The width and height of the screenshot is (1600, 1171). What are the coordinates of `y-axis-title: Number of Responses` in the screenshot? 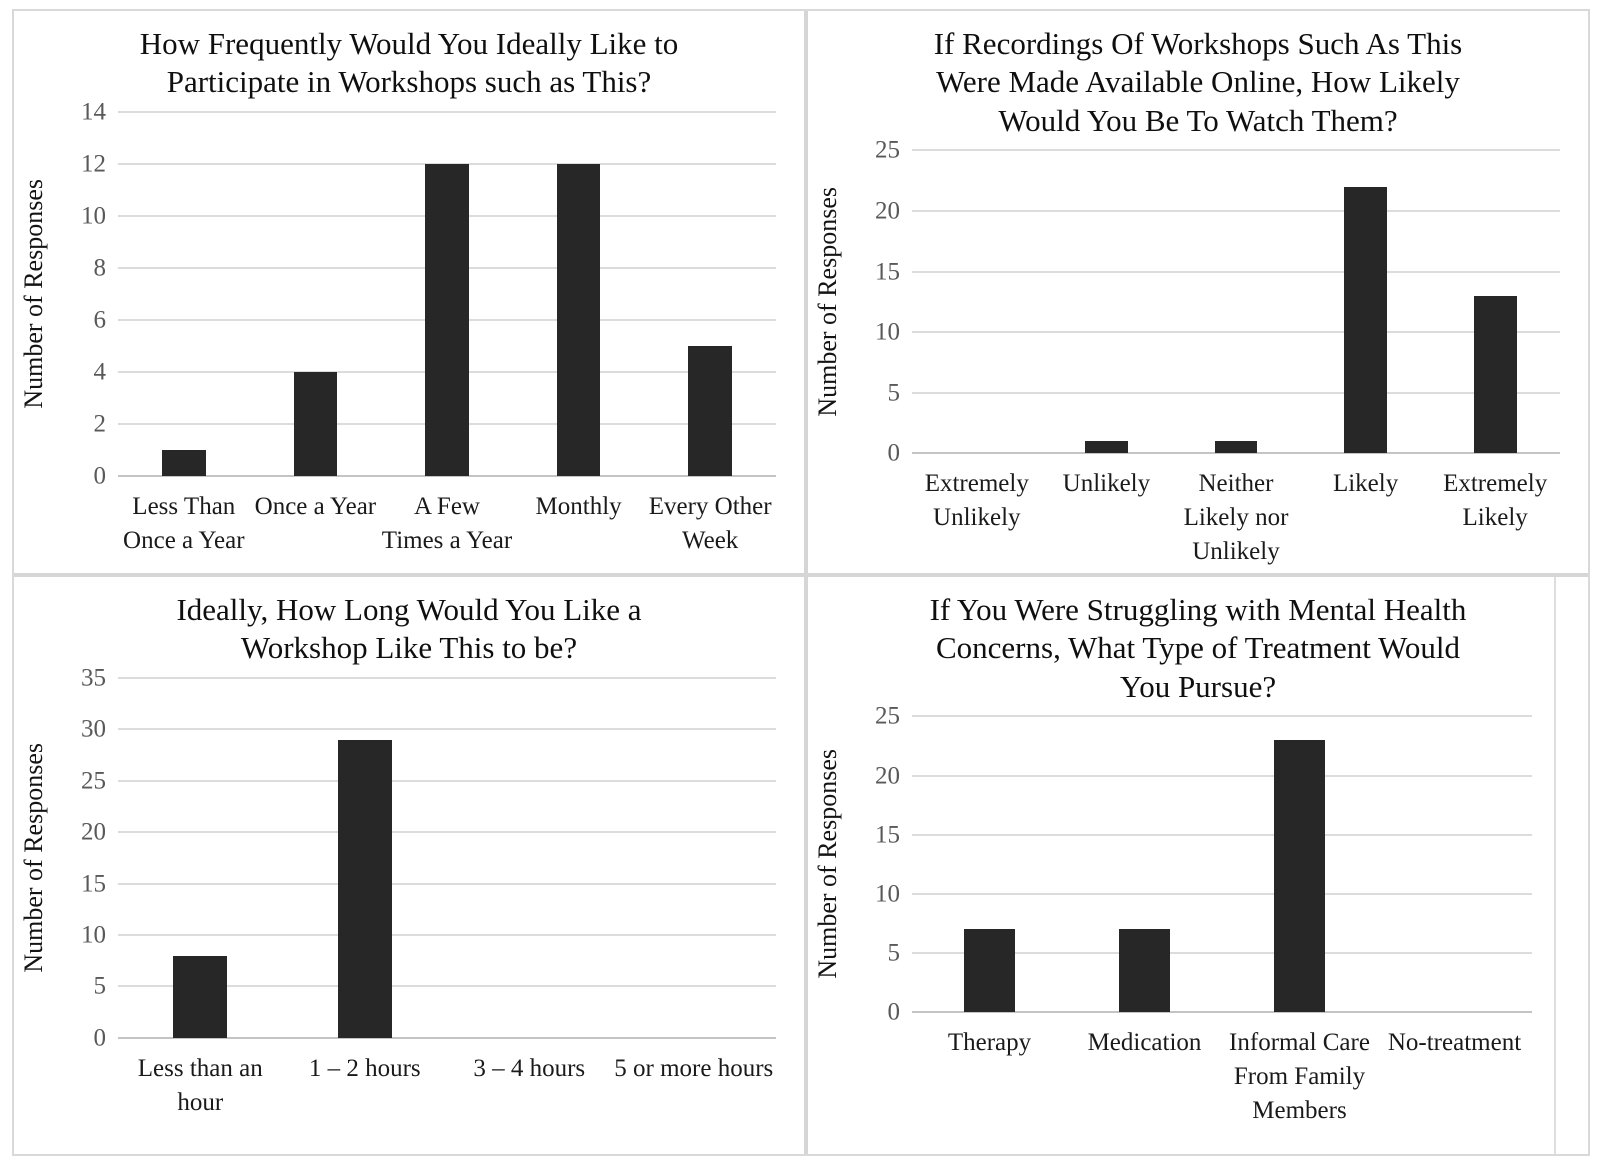 It's located at (827, 301).